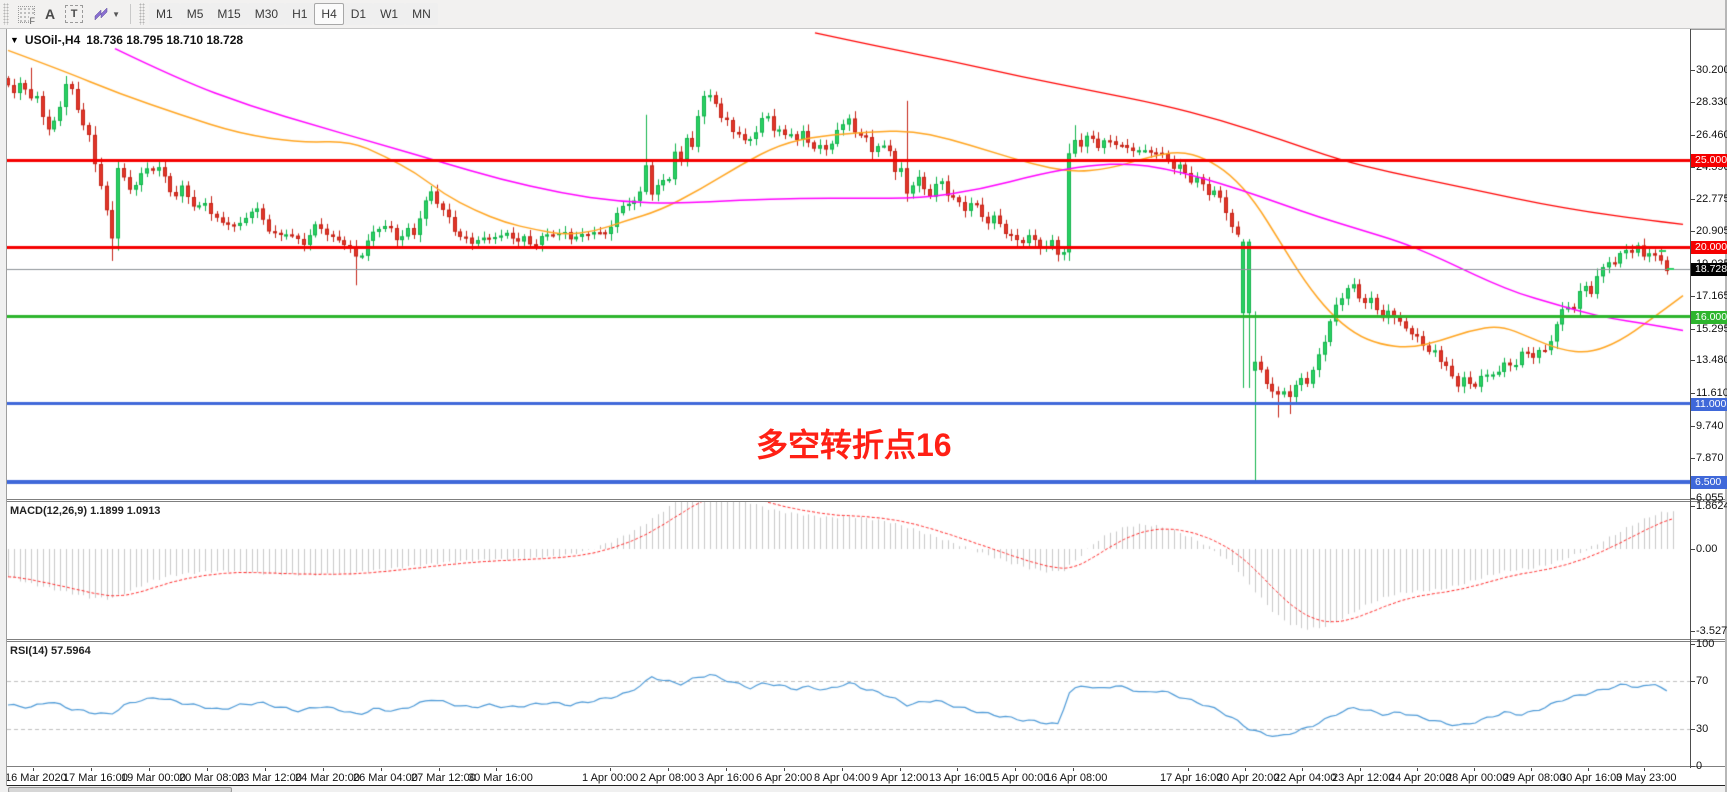 The height and width of the screenshot is (792, 1727). Describe the element at coordinates (1709, 317) in the screenshot. I see `price-level-badge: 16.000` at that location.